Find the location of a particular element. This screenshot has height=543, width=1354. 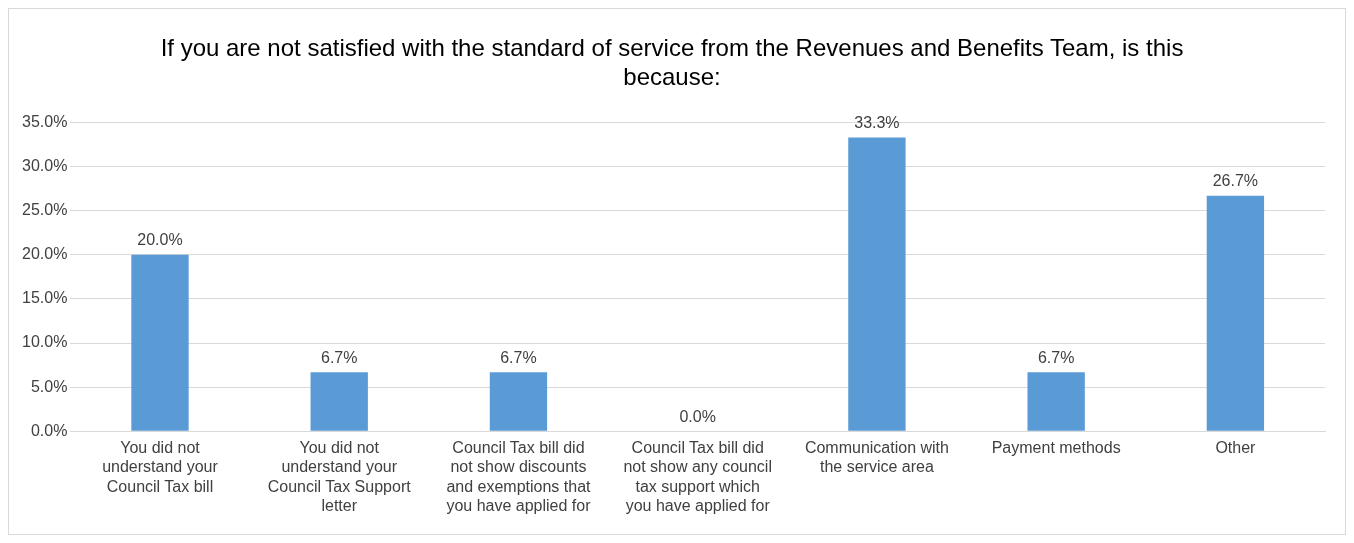

x-tick-label: Council Tax bill did not show discounts and exemptions that you have applied for is located at coordinates (519, 476).